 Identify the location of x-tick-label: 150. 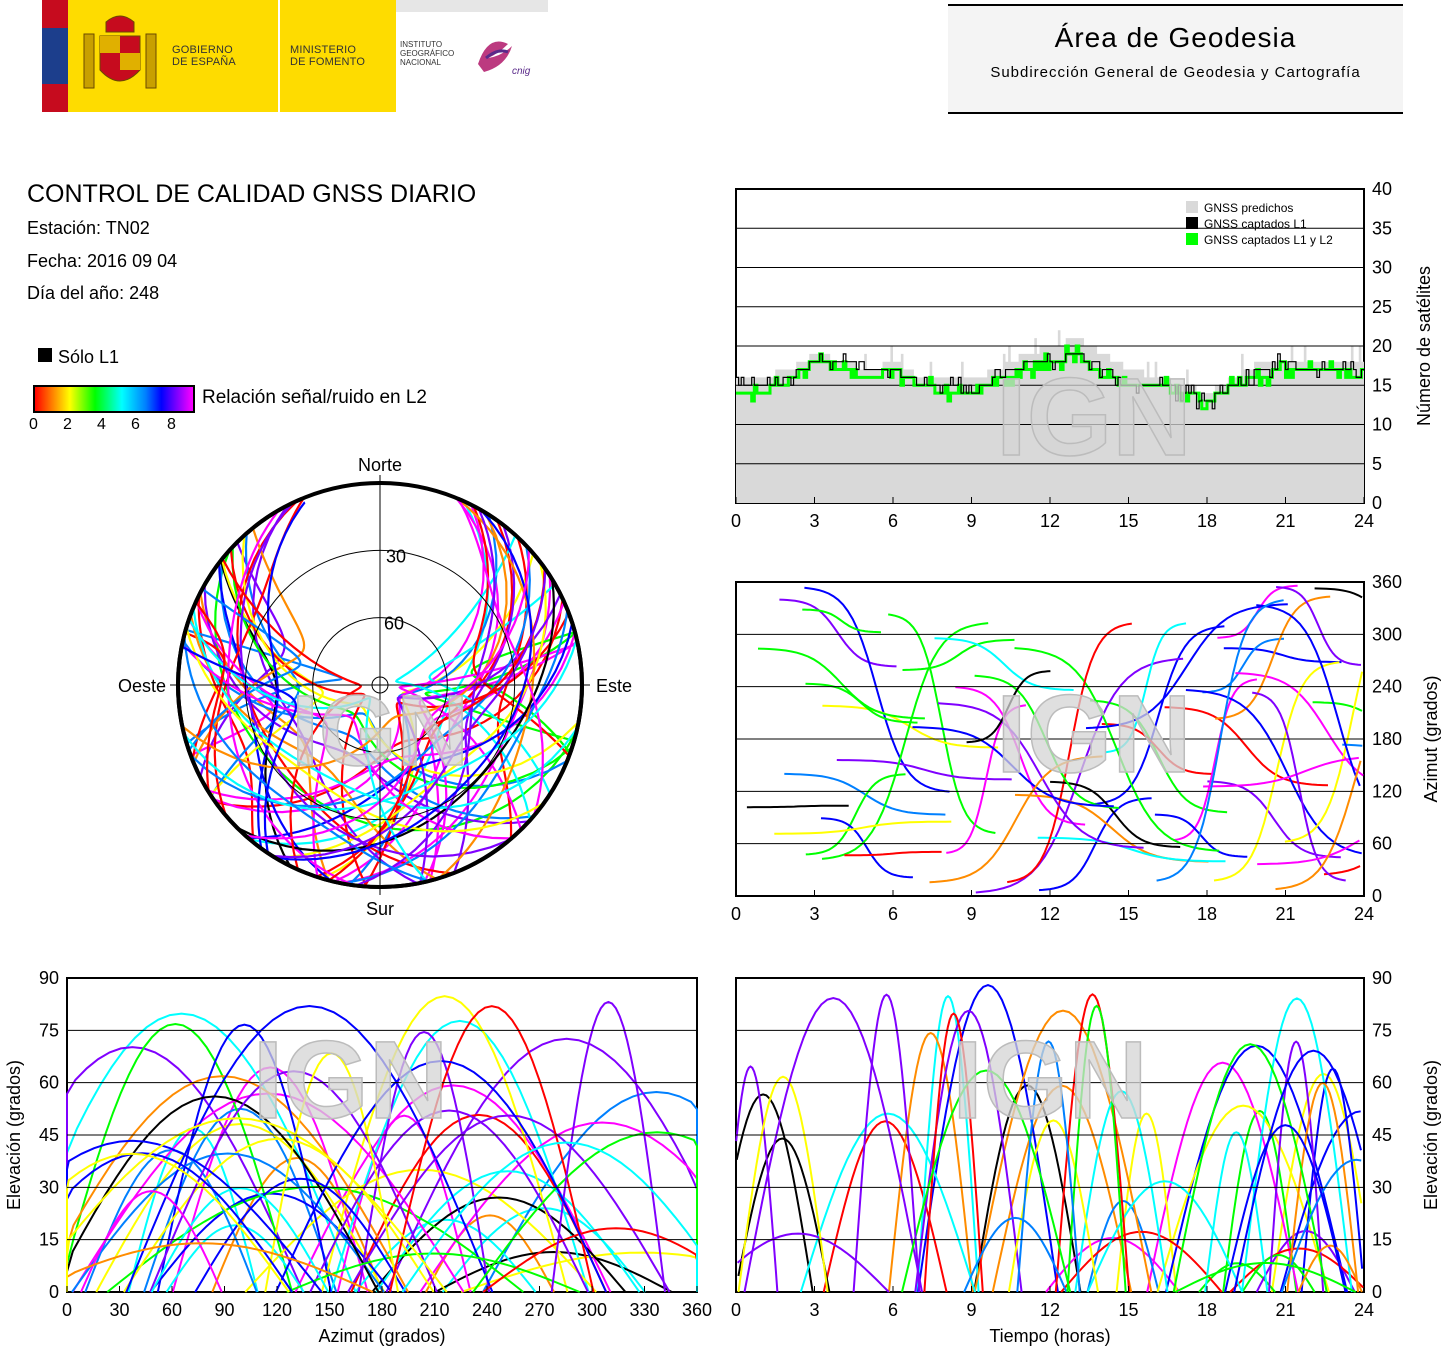
(329, 1310).